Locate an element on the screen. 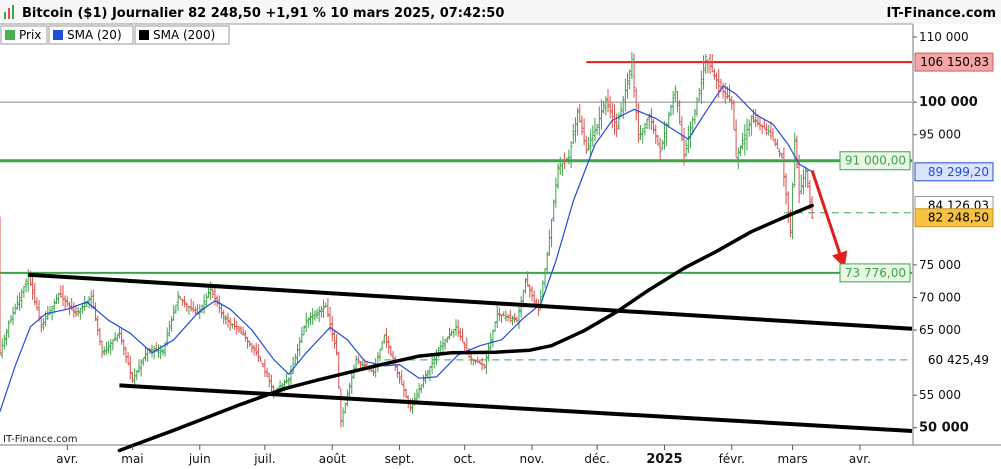 The width and height of the screenshot is (1001, 469). sma20-tag-box is located at coordinates (954, 172).